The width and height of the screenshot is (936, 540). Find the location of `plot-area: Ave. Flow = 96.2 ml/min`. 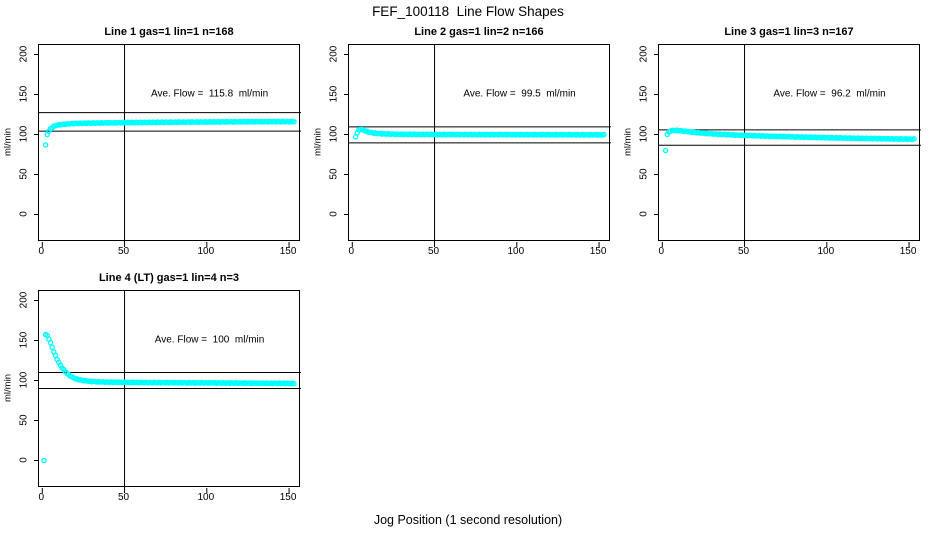

plot-area: Ave. Flow = 96.2 ml/min is located at coordinates (787, 145).